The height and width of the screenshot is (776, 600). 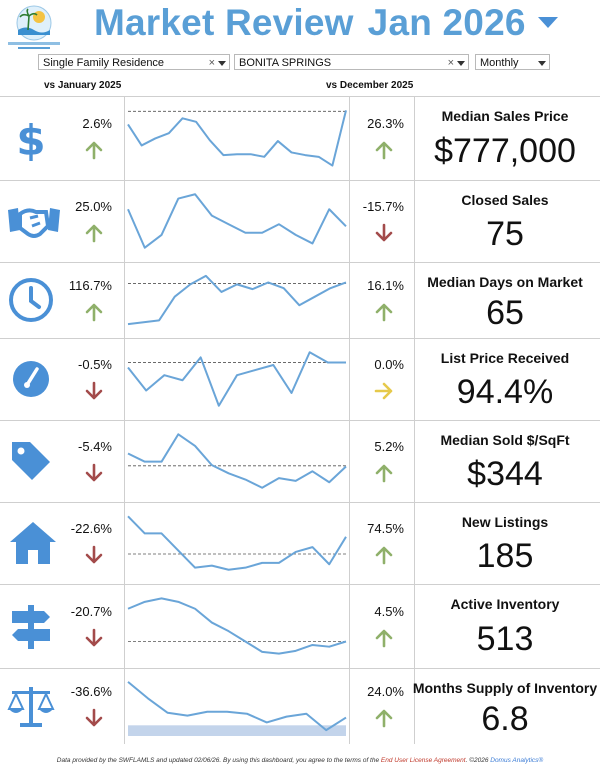 What do you see at coordinates (423, 760) in the screenshot?
I see `eula-link: End User License Agreement` at bounding box center [423, 760].